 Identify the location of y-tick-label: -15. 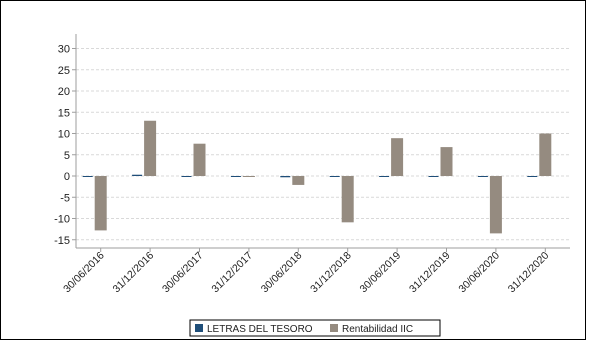
(62, 241).